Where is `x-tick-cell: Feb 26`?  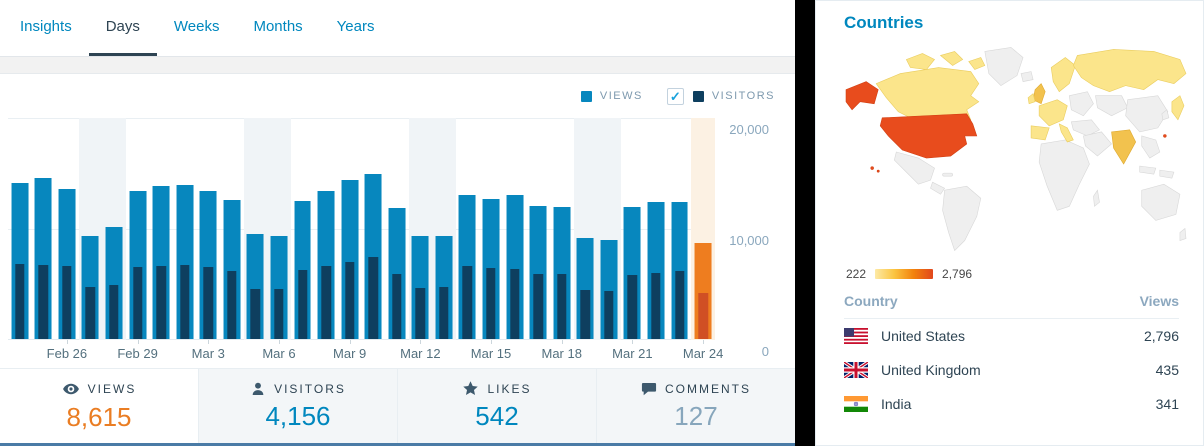 x-tick-cell: Feb 26 is located at coordinates (67, 354).